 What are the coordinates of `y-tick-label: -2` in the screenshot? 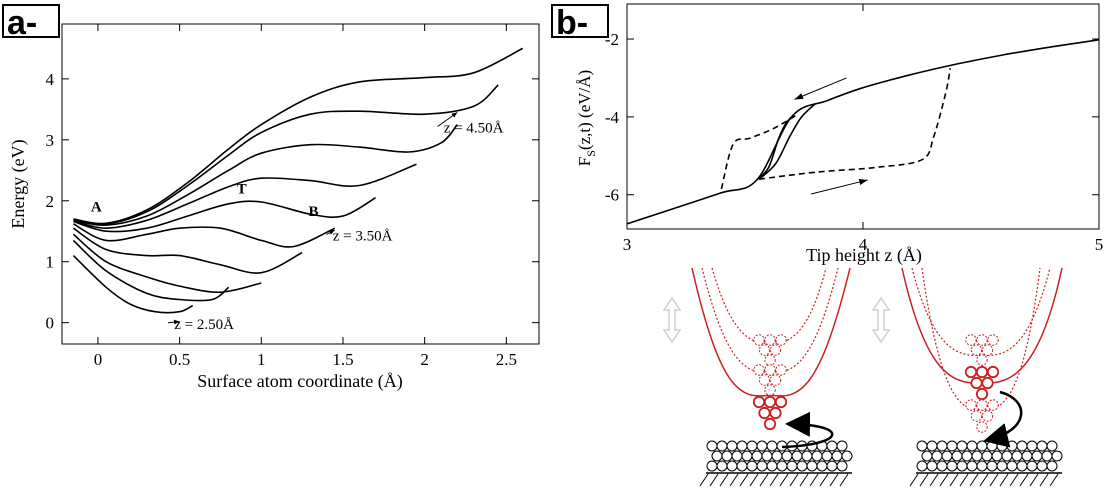 It's located at (612, 39).